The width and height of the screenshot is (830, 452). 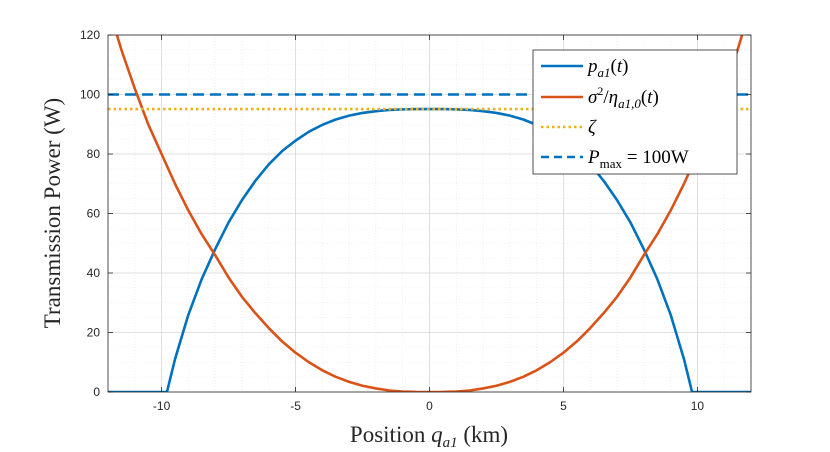 What do you see at coordinates (94, 154) in the screenshot?
I see `y-tick-label: 80` at bounding box center [94, 154].